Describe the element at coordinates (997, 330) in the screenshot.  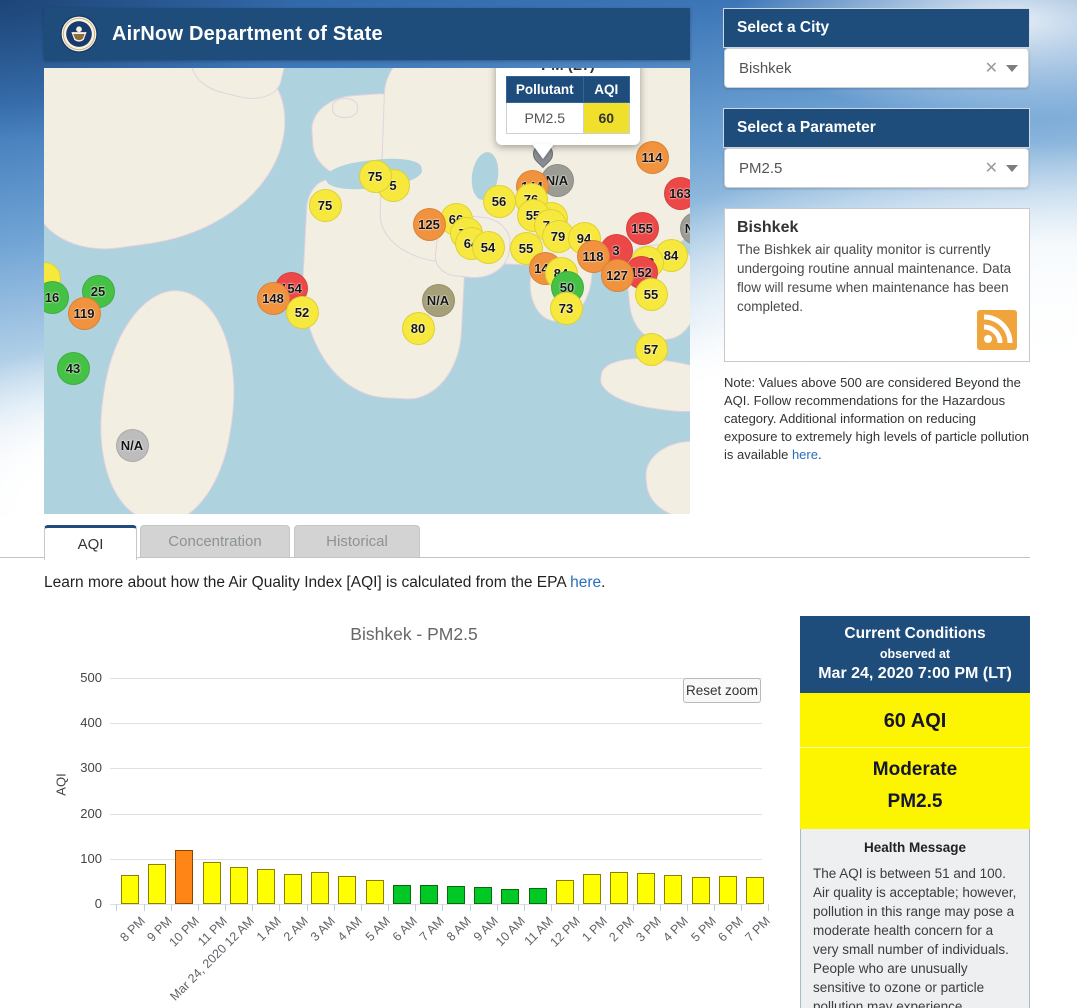
I see `rss-icon` at that location.